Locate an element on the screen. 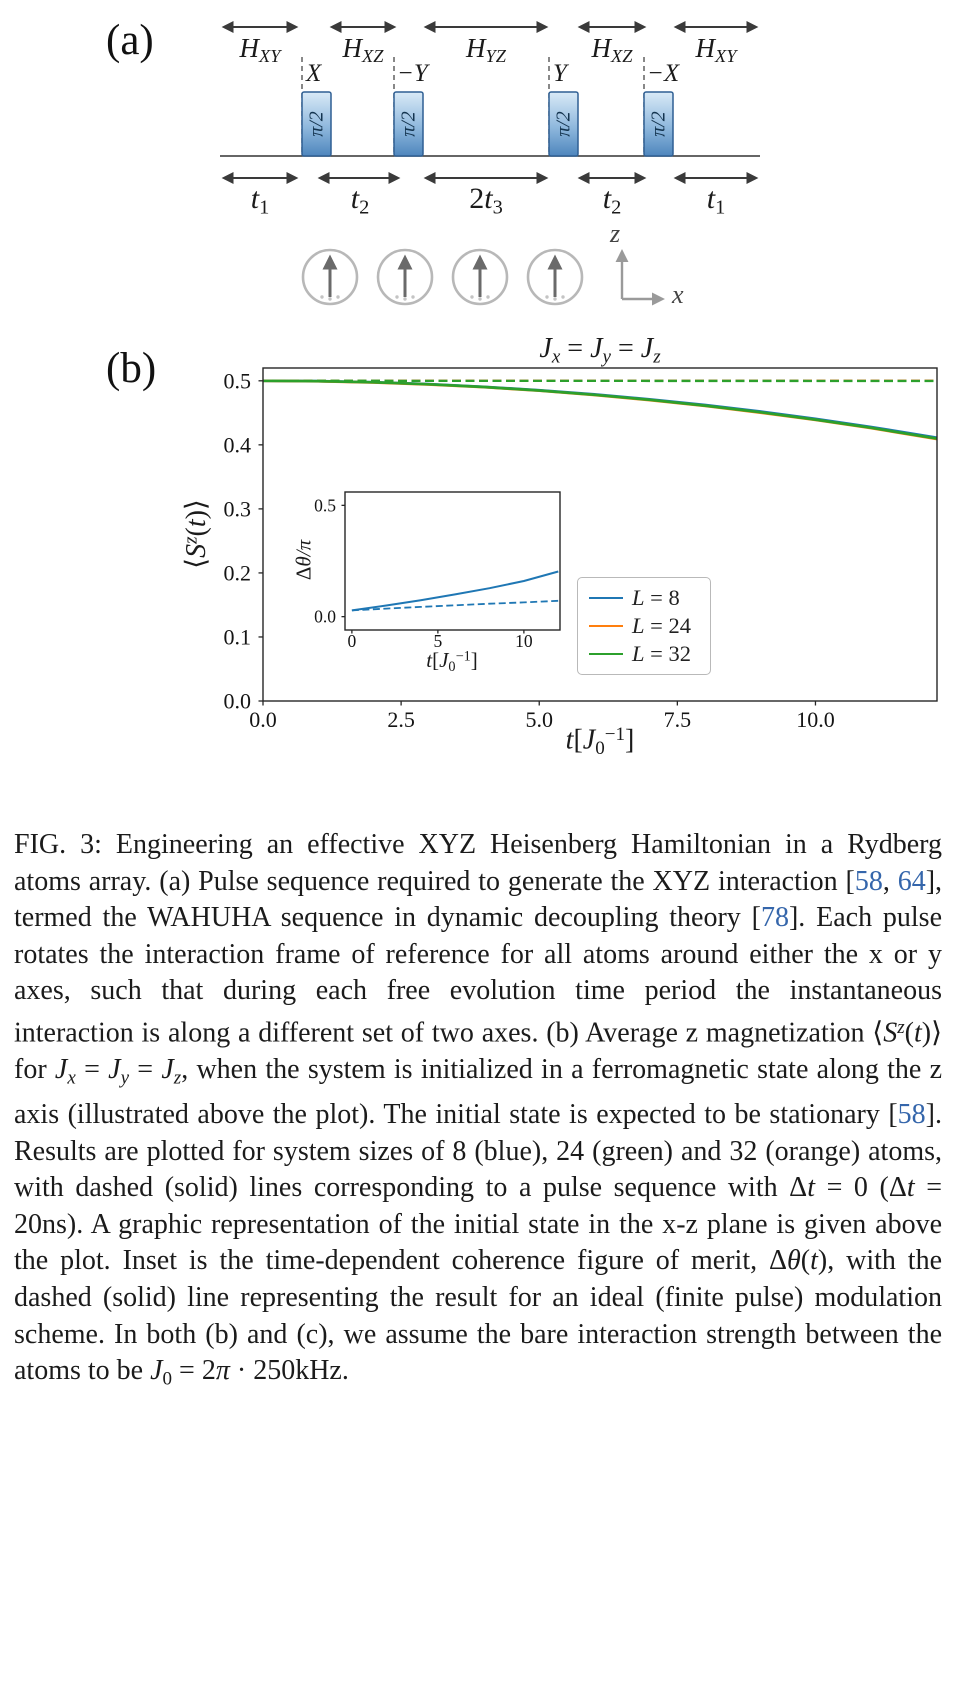  x-axis-label: t[J0−1] is located at coordinates (600, 742).